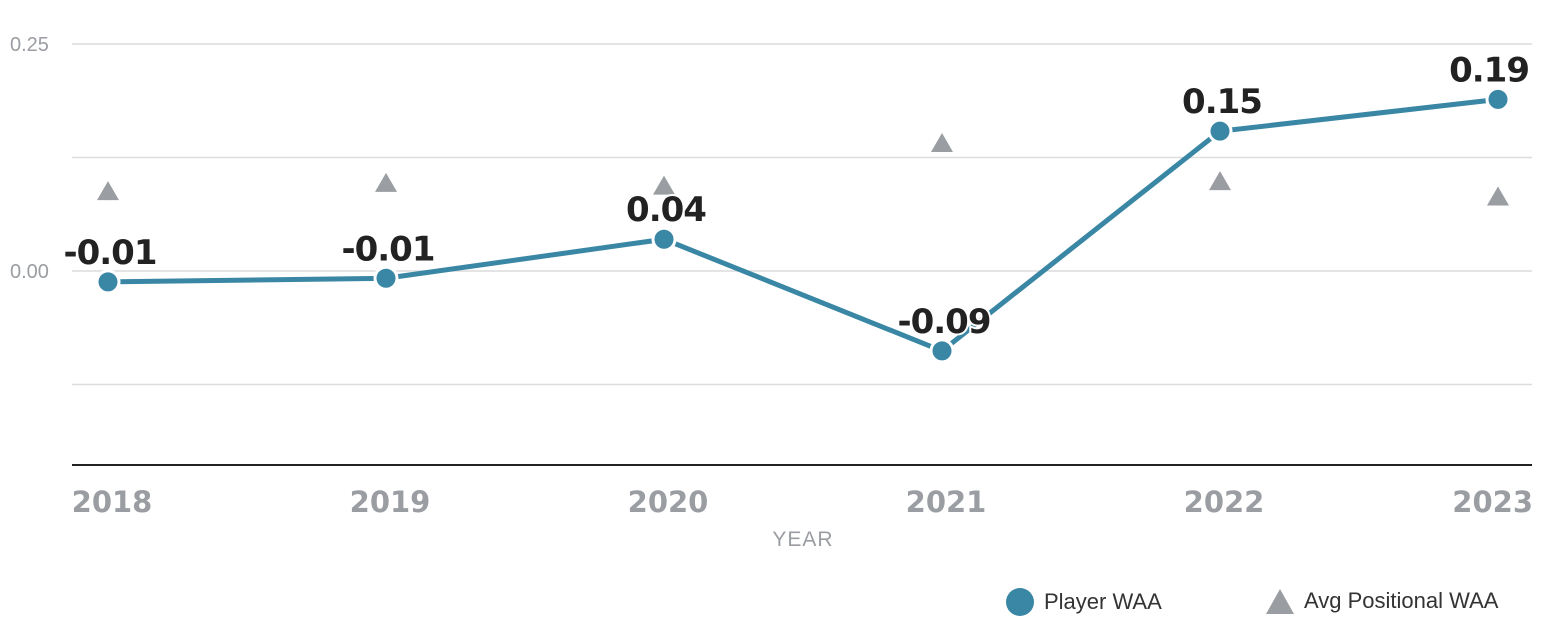  Describe the element at coordinates (1103, 601) in the screenshot. I see `legend-player-waa-label: Player WAA` at that location.